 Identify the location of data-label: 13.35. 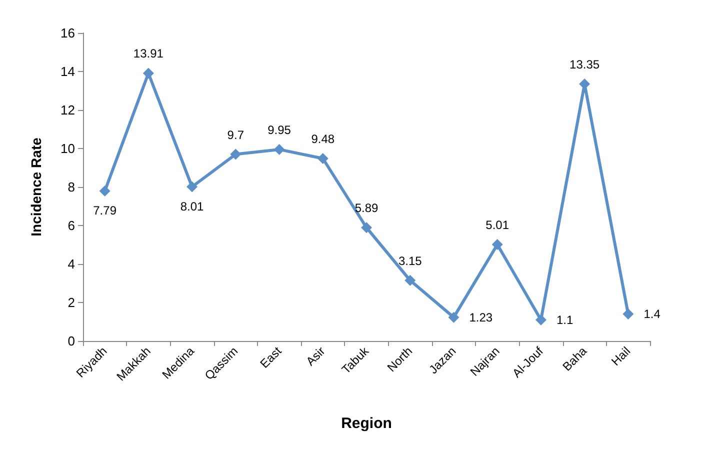
(585, 65).